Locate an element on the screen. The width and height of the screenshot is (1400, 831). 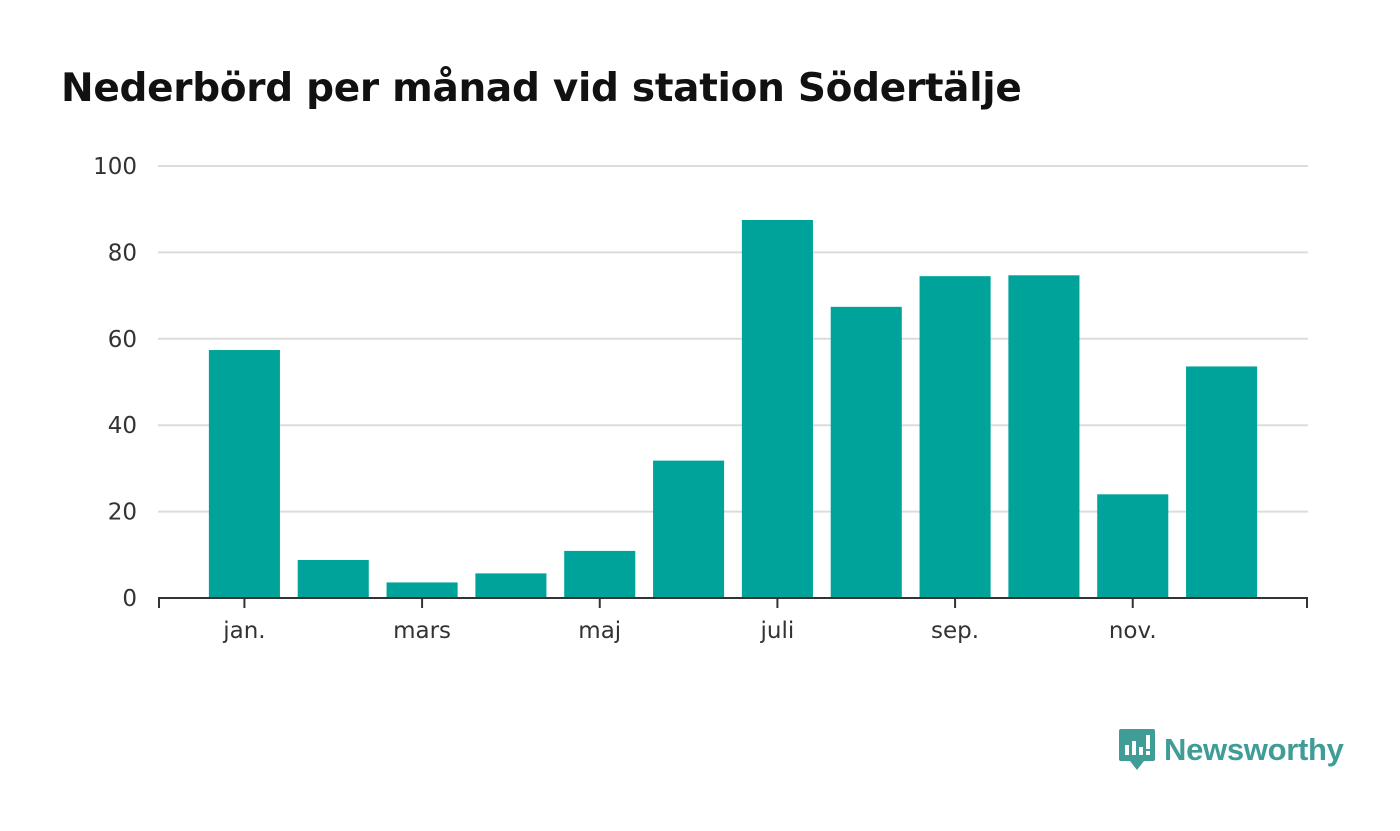
bar-mars is located at coordinates (422, 590).